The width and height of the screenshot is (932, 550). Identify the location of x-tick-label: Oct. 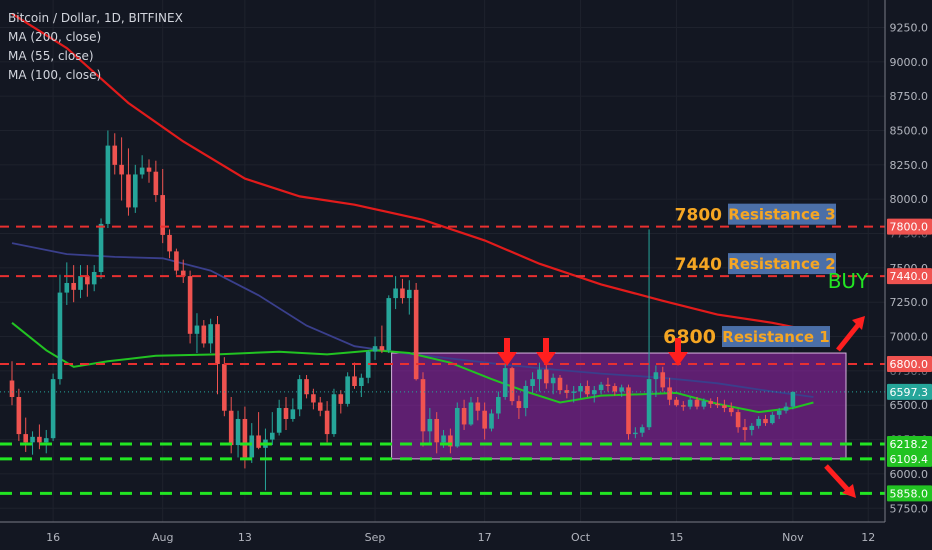
(581, 537).